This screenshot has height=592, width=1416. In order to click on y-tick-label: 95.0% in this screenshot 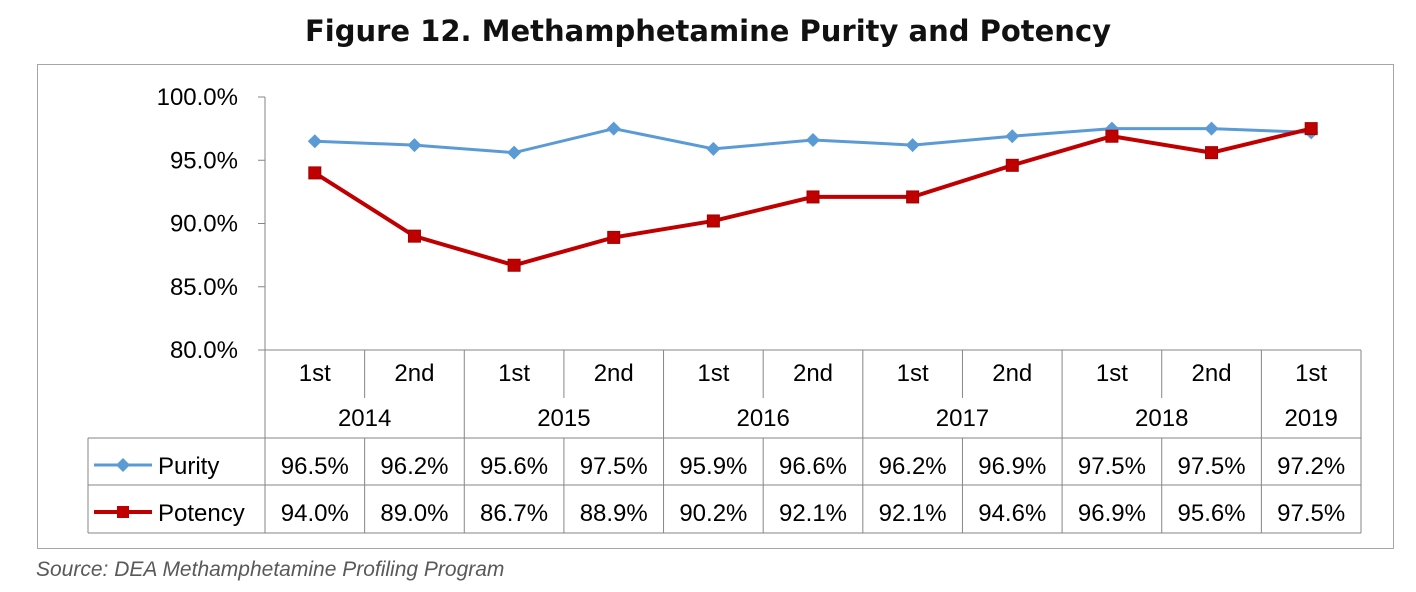, I will do `click(204, 160)`.